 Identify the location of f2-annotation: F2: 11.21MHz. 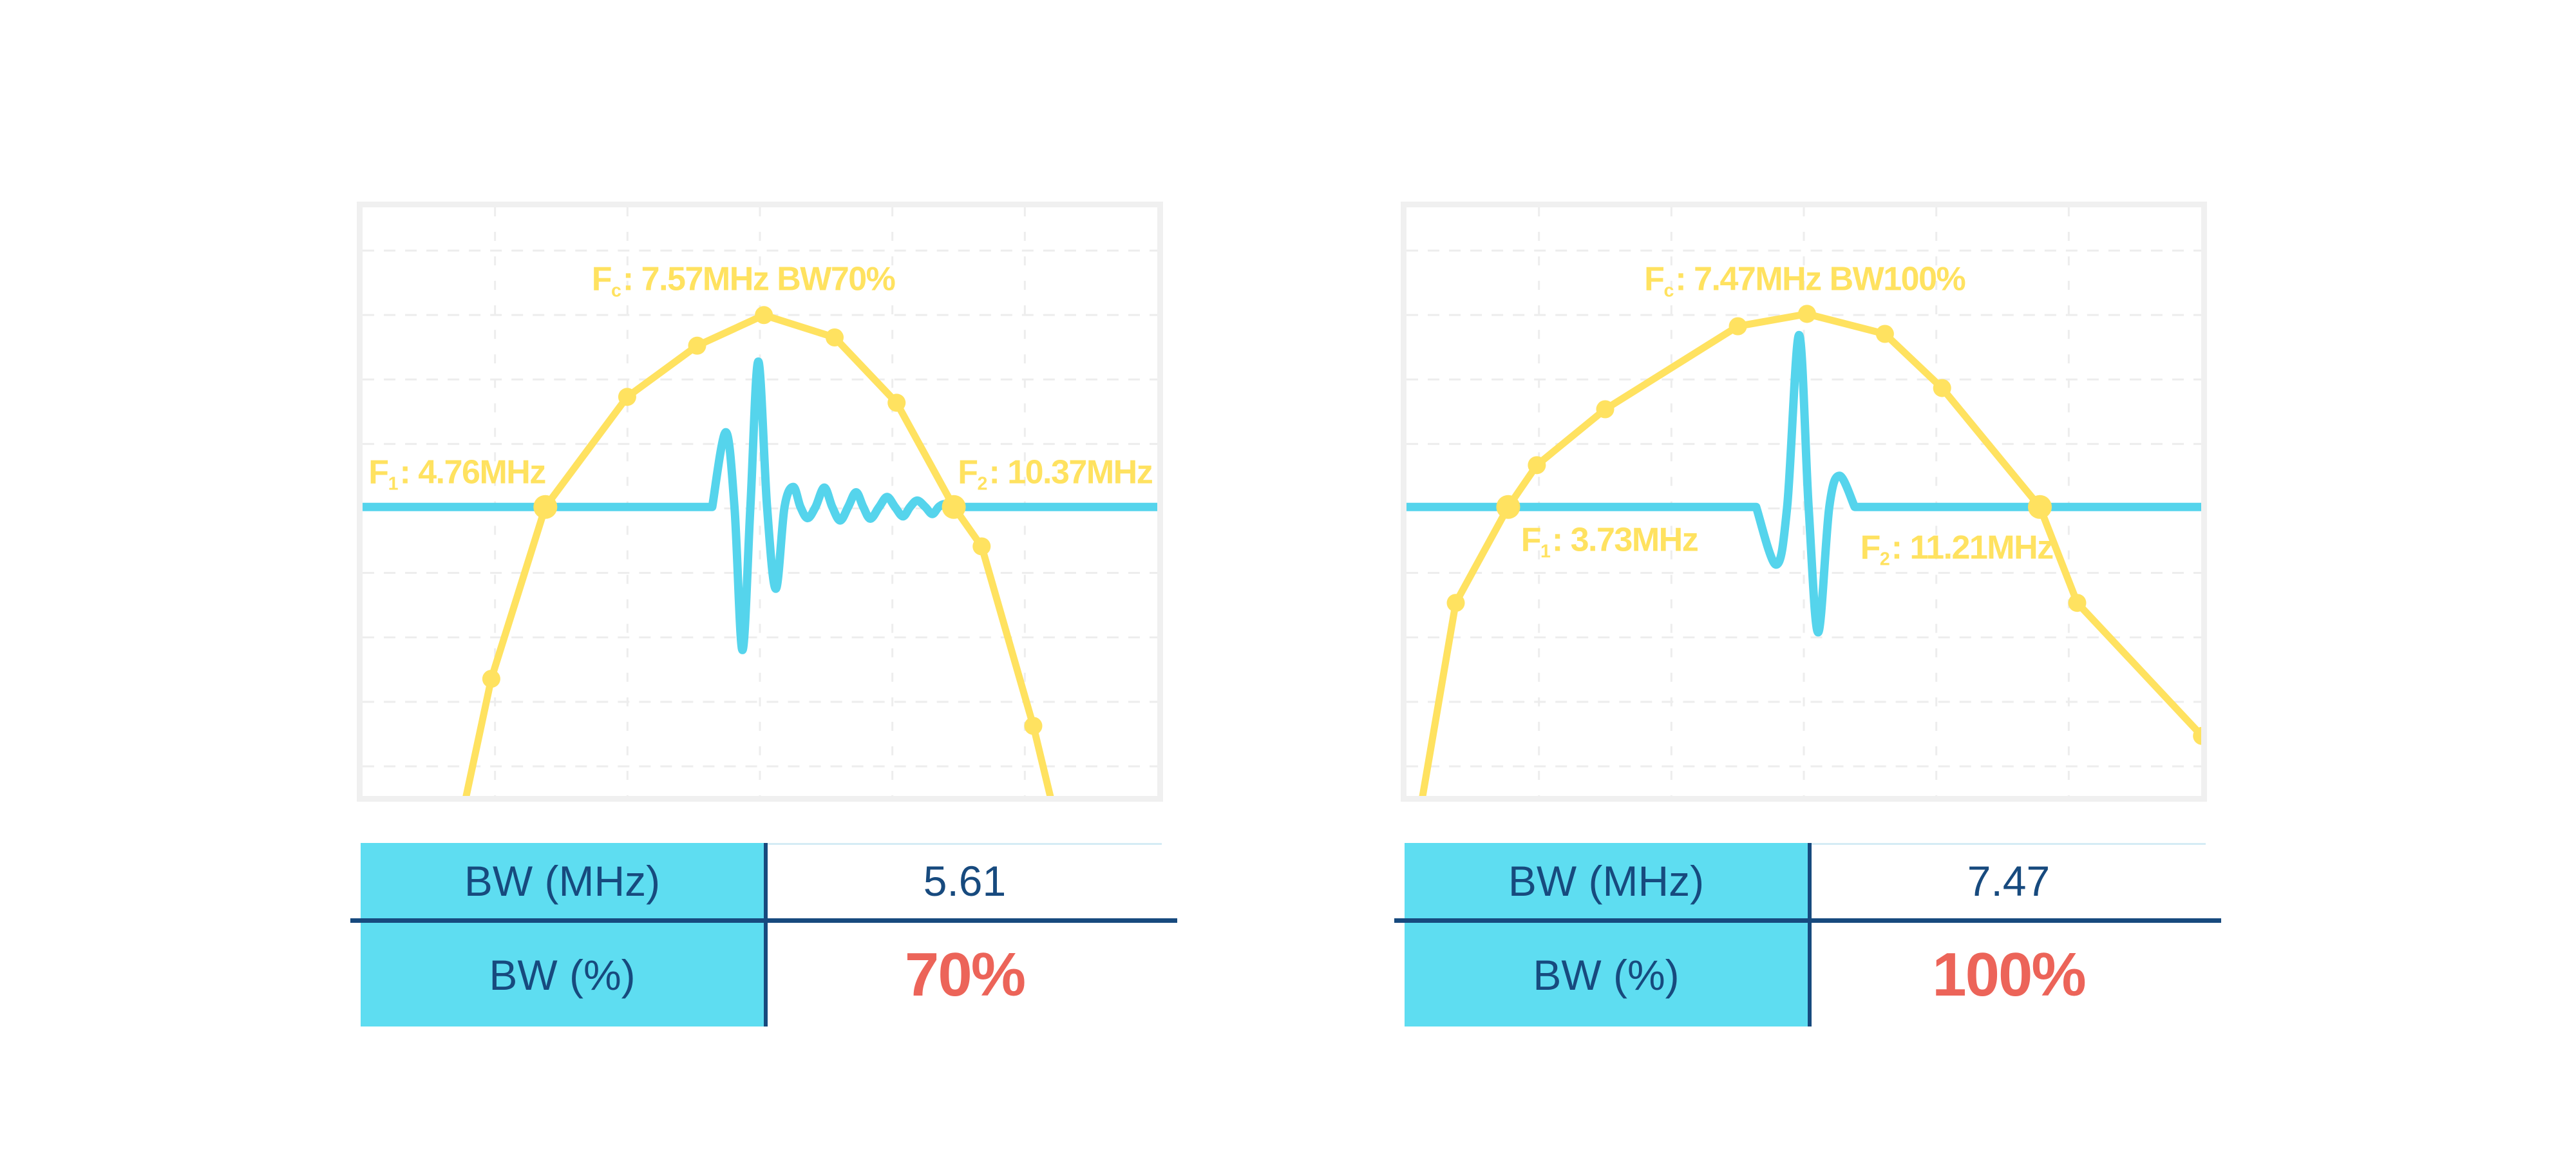
(1957, 549).